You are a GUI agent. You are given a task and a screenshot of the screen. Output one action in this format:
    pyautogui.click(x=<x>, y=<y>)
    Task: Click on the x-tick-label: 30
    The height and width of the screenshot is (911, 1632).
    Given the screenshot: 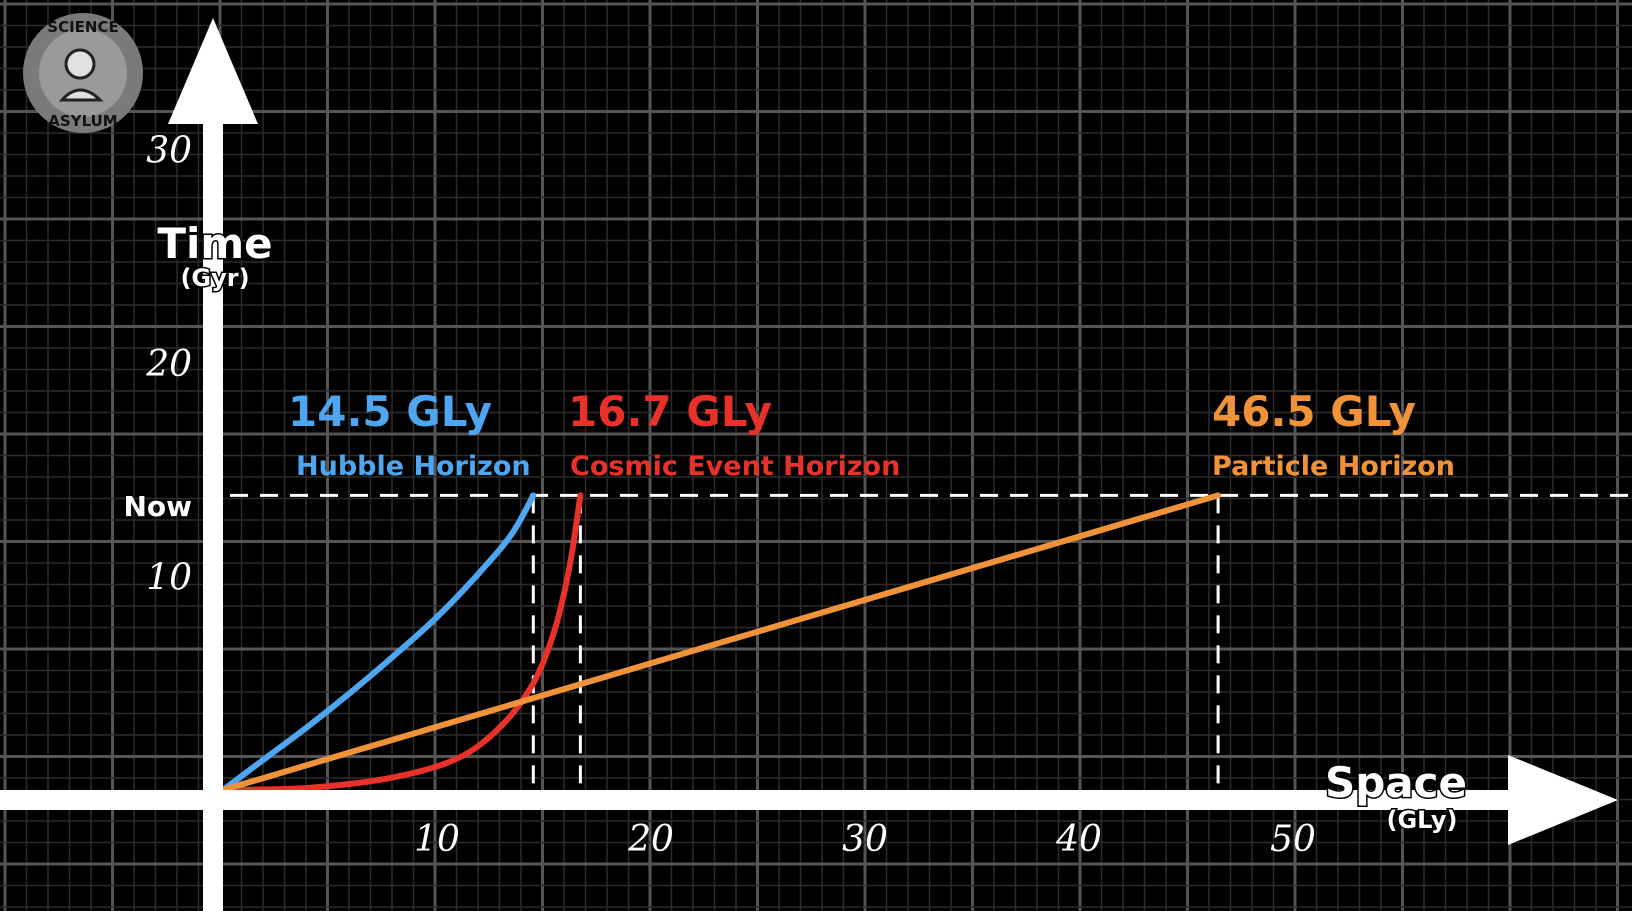 What is the action you would take?
    pyautogui.click(x=865, y=839)
    